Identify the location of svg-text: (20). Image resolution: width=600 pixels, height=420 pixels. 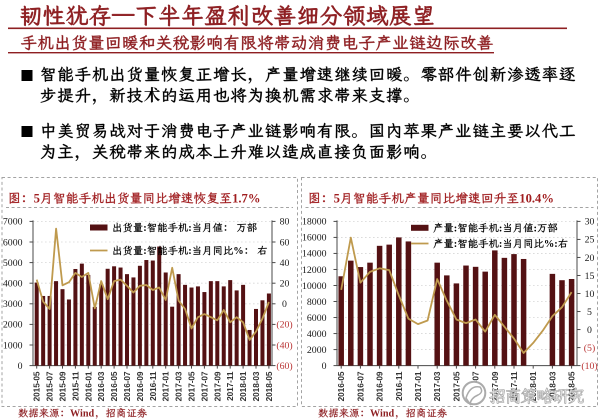
(284, 325).